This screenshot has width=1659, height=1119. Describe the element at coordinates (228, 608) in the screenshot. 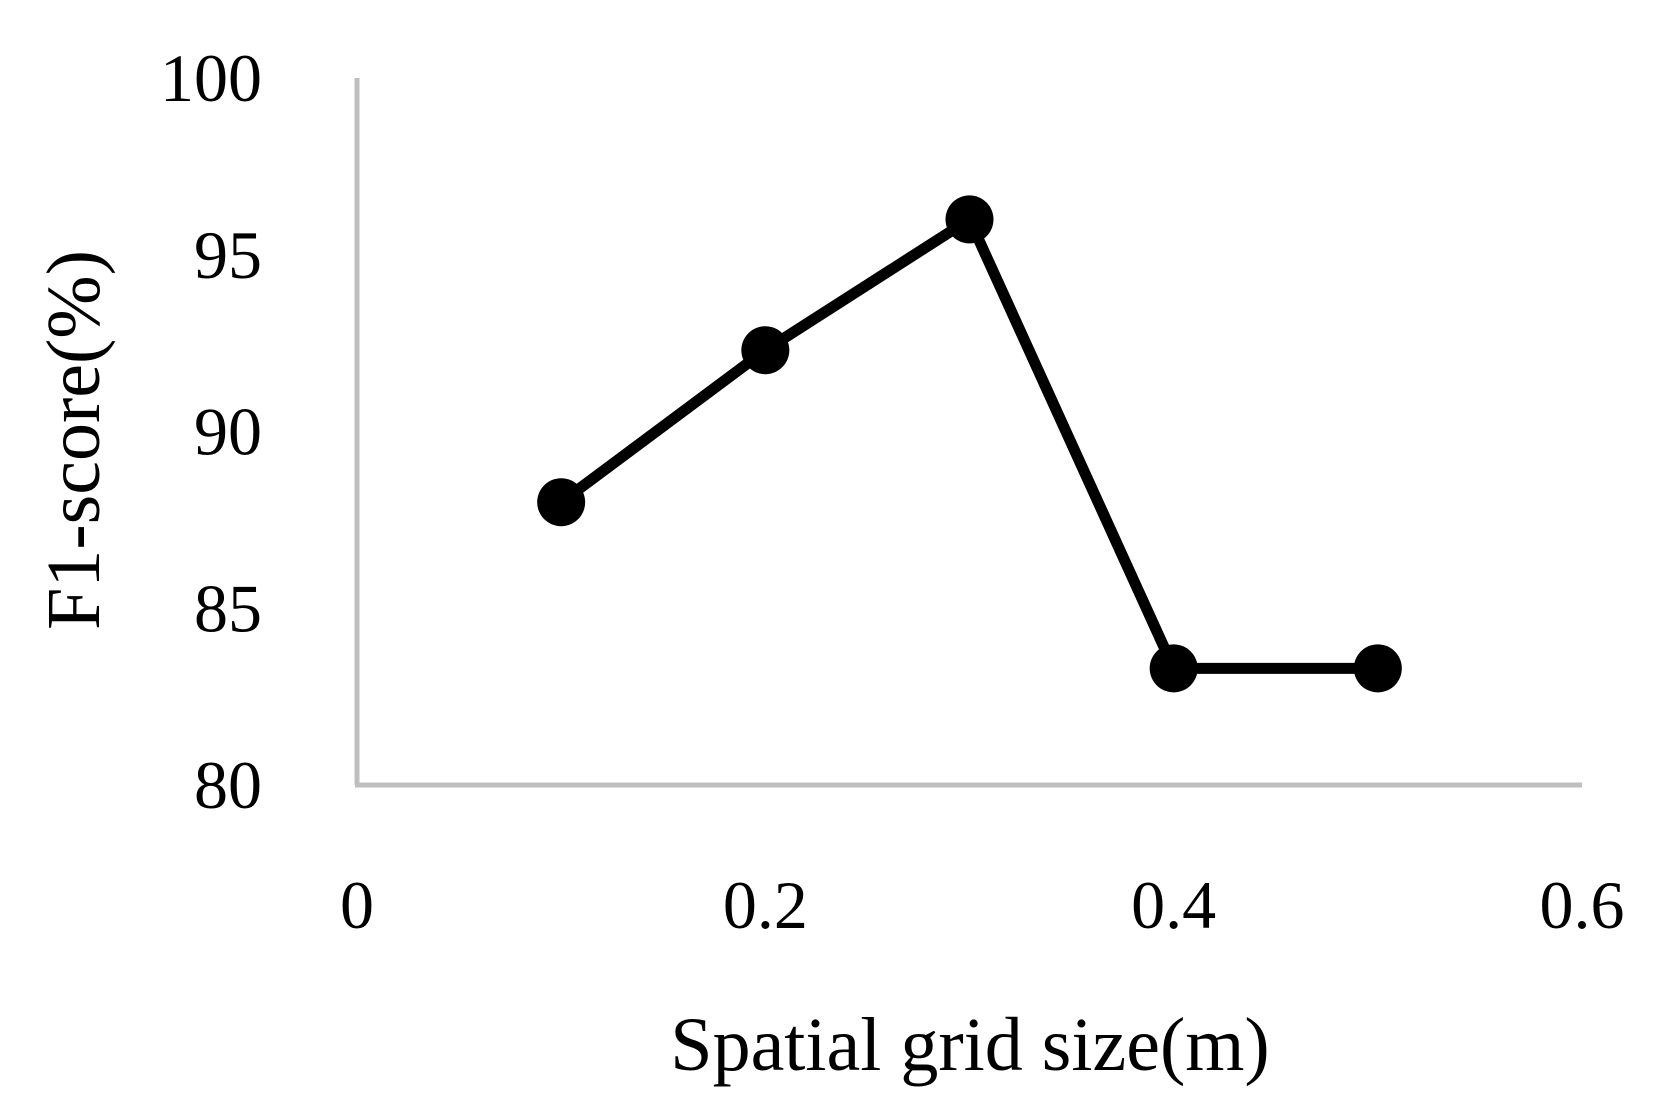

I see `y-tick-label: 85` at that location.